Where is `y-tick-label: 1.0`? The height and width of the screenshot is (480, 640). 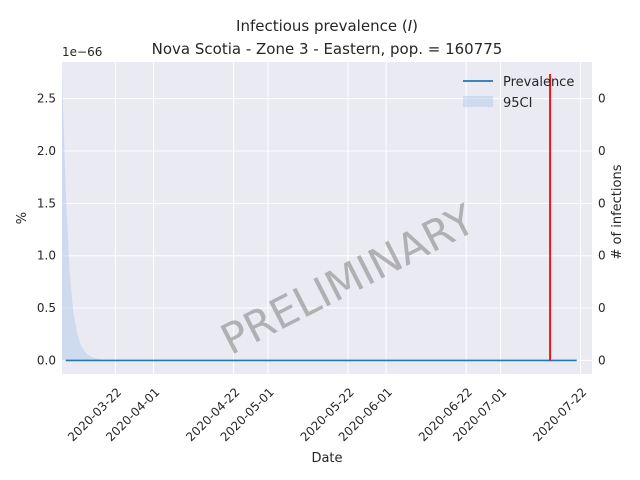 y-tick-label: 1.0 is located at coordinates (46, 256).